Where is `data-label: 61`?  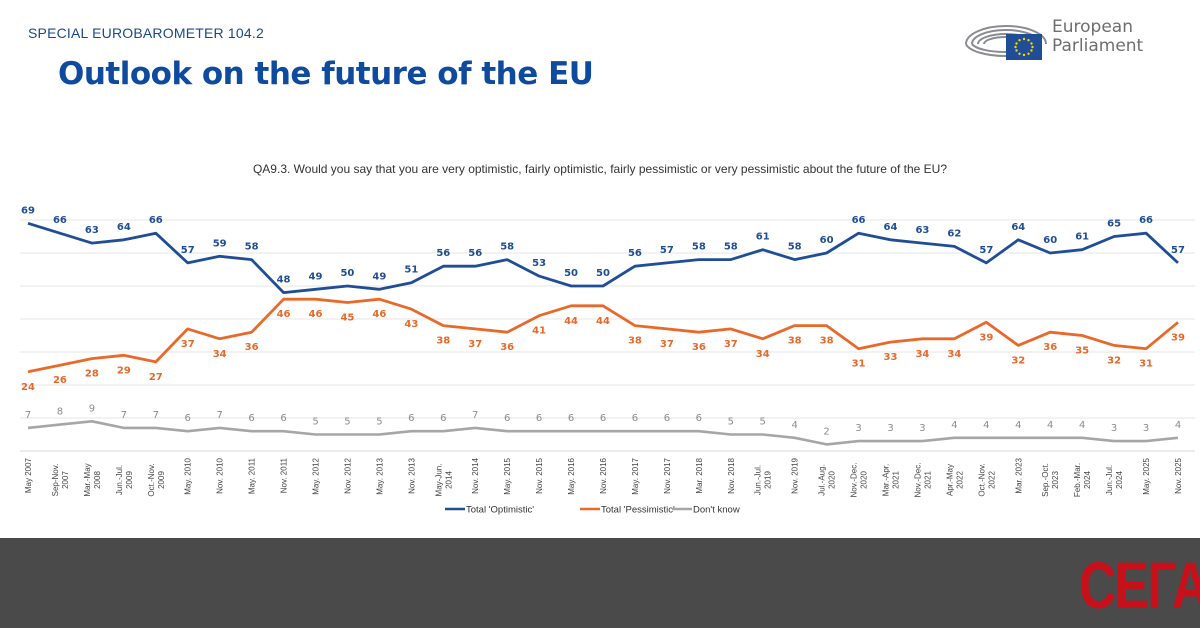 data-label: 61 is located at coordinates (763, 237).